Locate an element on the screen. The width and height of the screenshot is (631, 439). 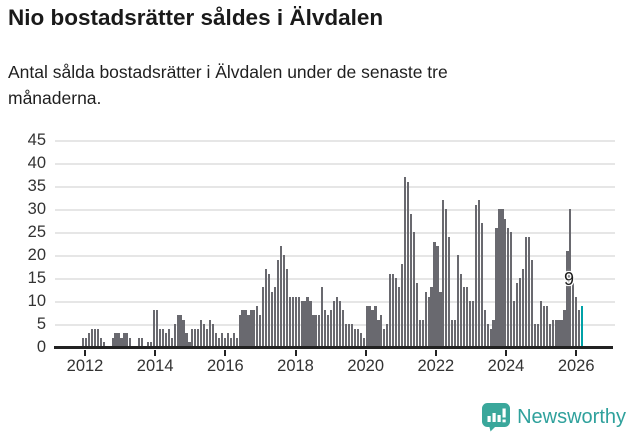
x-axis-label-2022: 2022 is located at coordinates (436, 366).